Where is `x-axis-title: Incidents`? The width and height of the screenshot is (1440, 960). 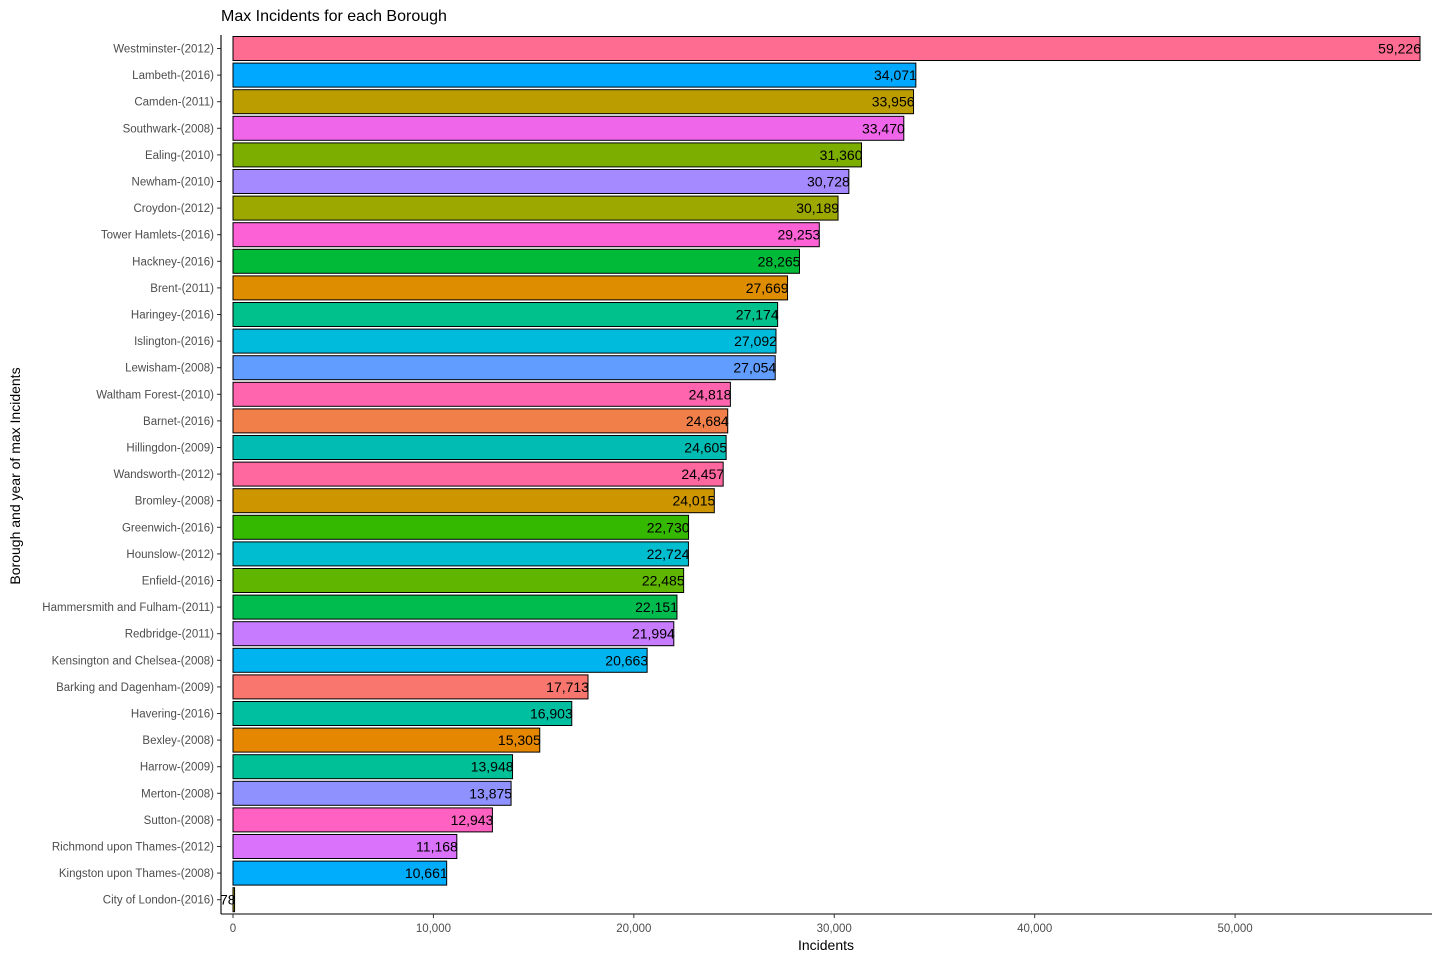
x-axis-title: Incidents is located at coordinates (826, 945).